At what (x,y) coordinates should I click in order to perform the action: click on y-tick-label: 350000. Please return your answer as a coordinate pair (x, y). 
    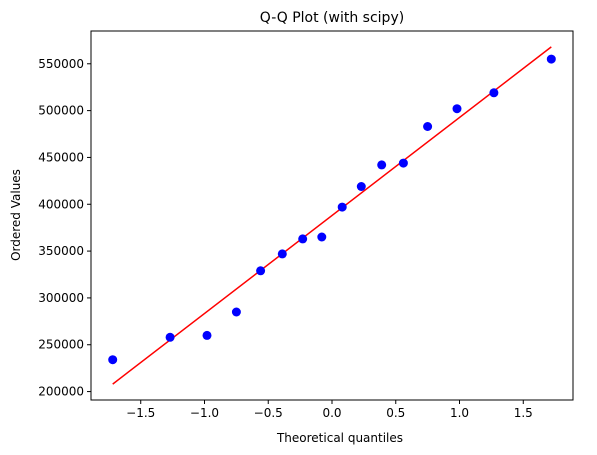
    Looking at the image, I should click on (61, 251).